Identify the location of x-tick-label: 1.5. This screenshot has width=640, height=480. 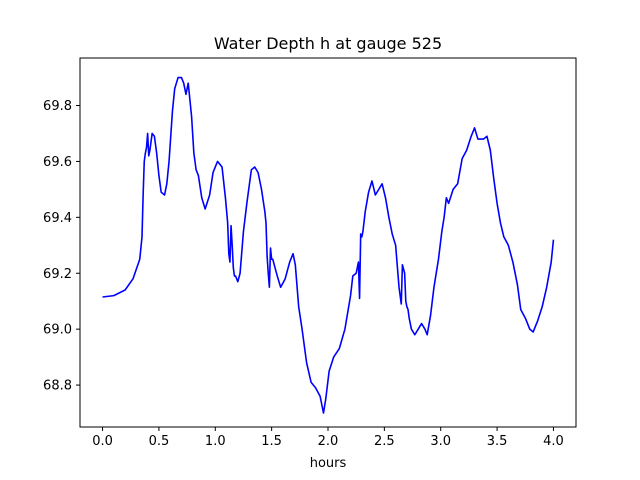
(271, 441).